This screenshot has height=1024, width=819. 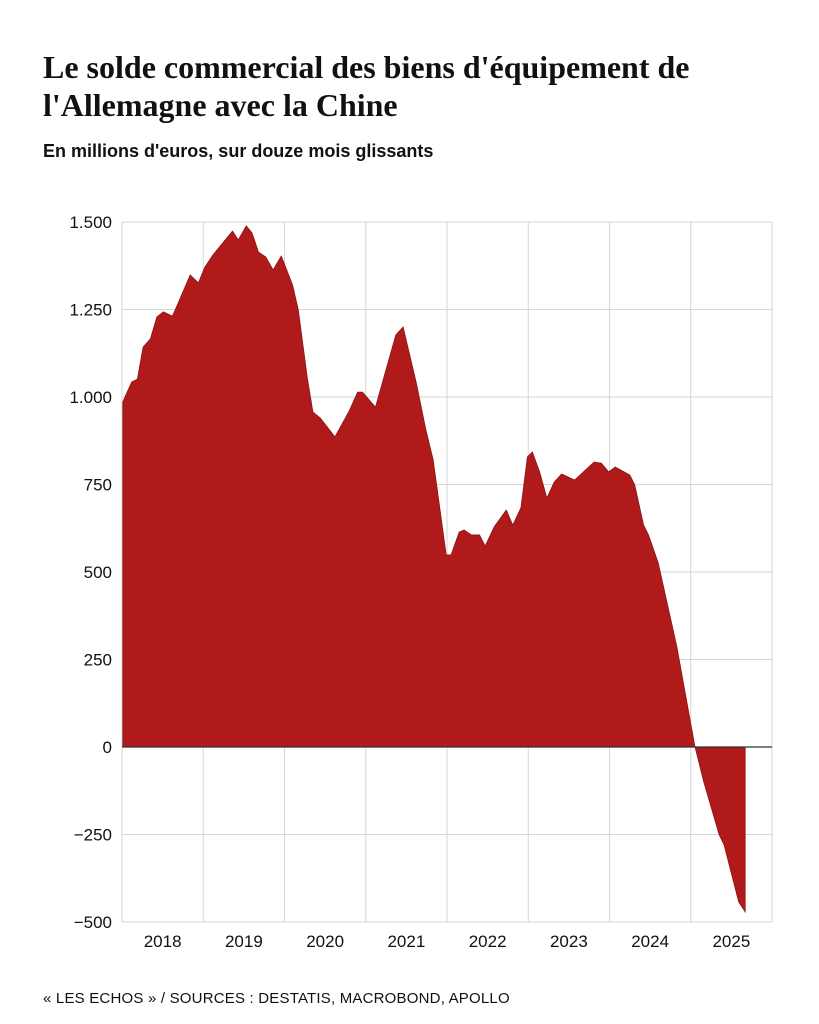 I want to click on x-tick-label: 2025, so click(x=731, y=941).